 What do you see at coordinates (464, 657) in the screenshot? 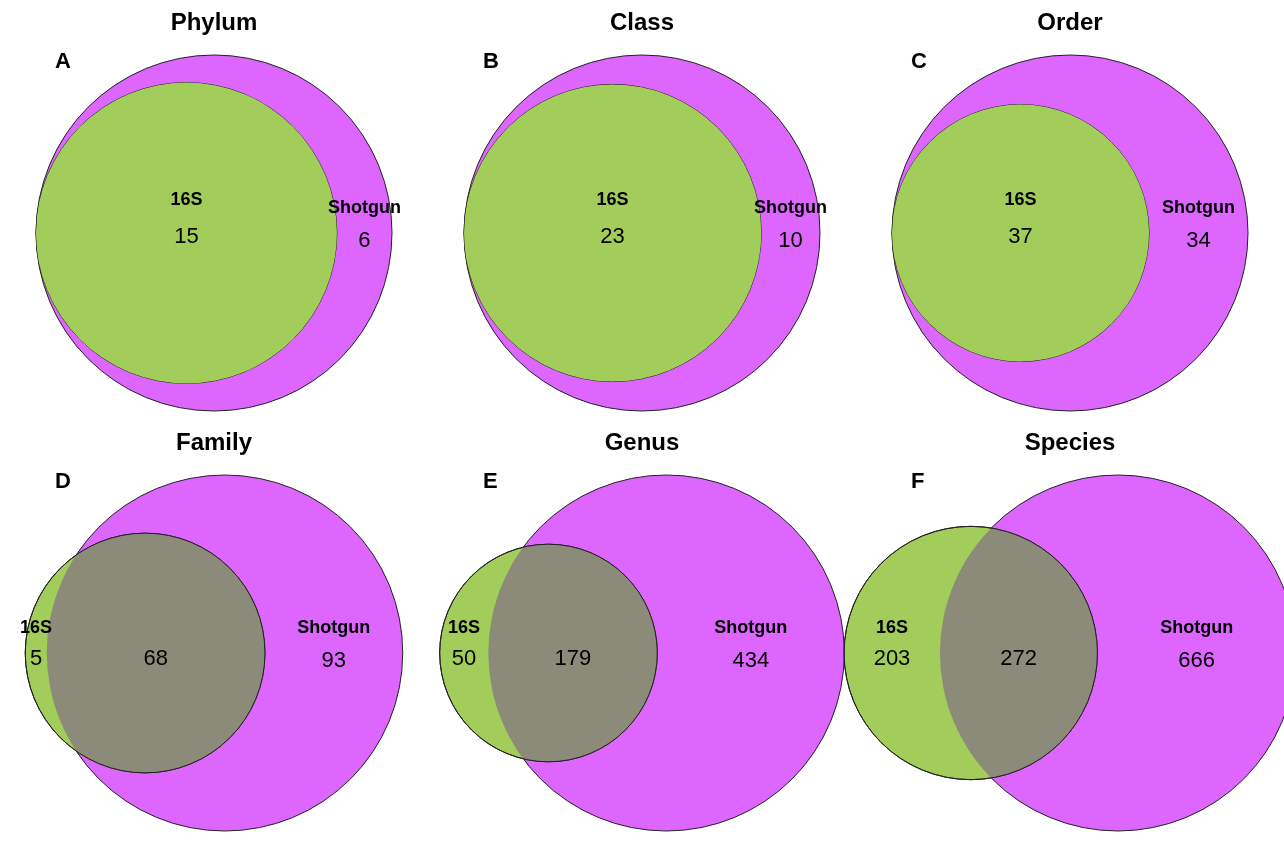
I see `data-label: 50` at bounding box center [464, 657].